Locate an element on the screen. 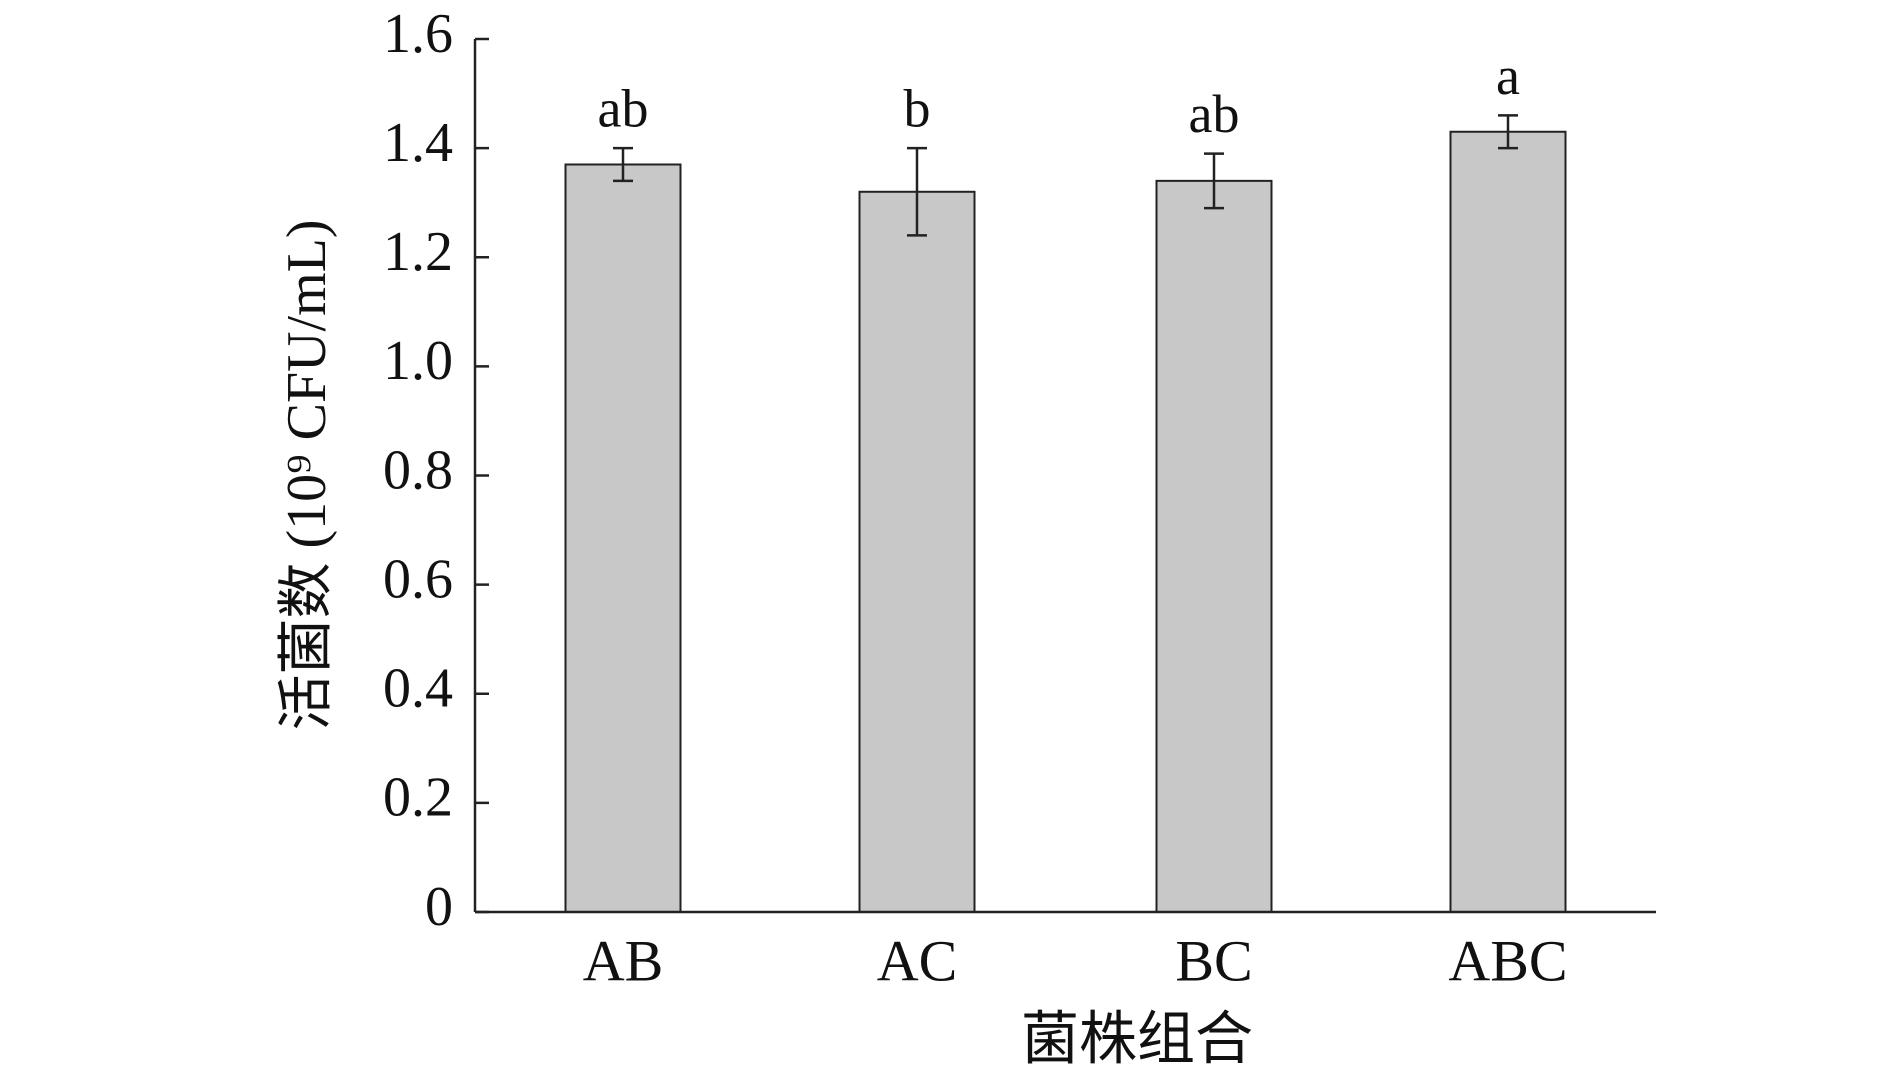 This screenshot has height=1081, width=1890. y-tick-label: 0.2 is located at coordinates (418, 798).